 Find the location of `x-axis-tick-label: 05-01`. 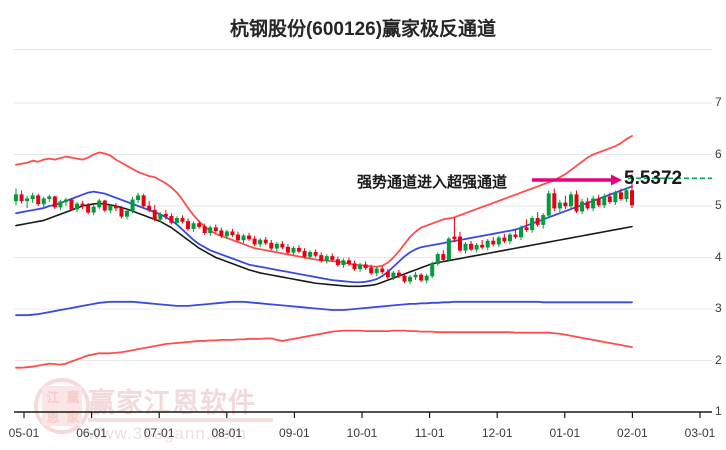

x-axis-tick-label: 05-01 is located at coordinates (24, 433).